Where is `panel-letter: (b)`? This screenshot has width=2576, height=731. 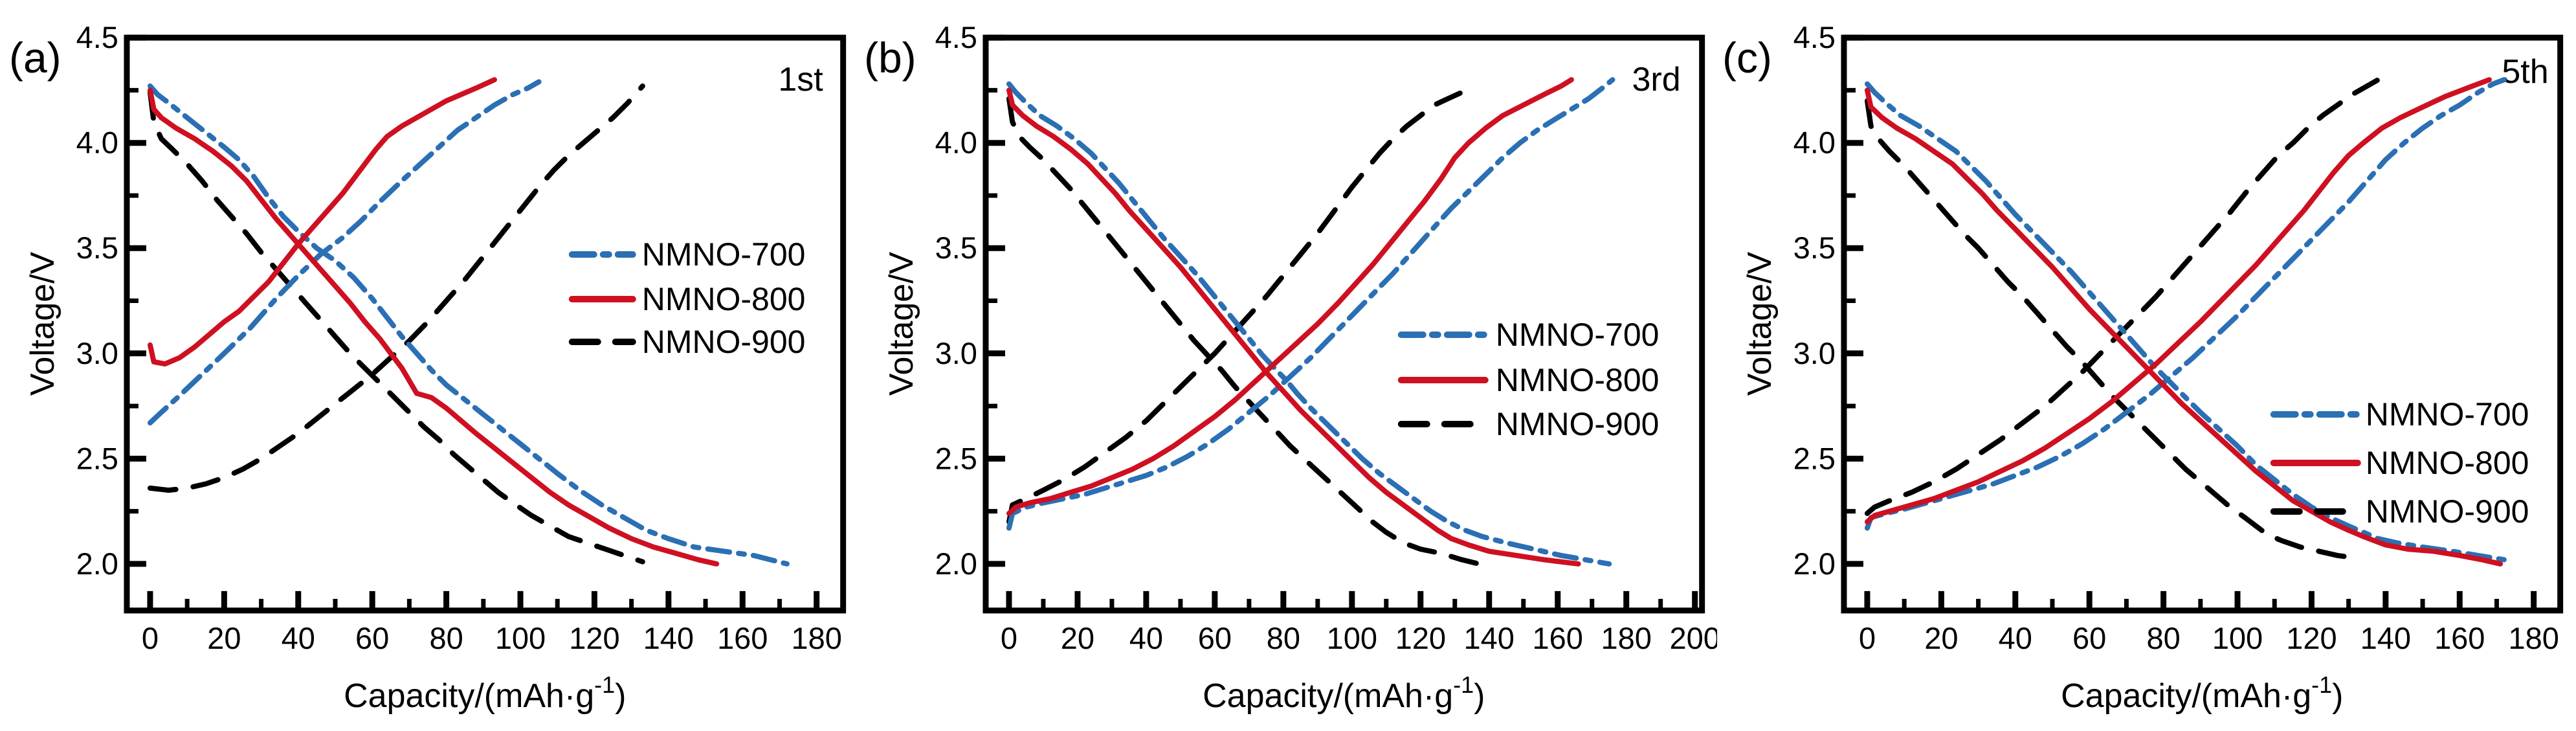 panel-letter: (b) is located at coordinates (890, 58).